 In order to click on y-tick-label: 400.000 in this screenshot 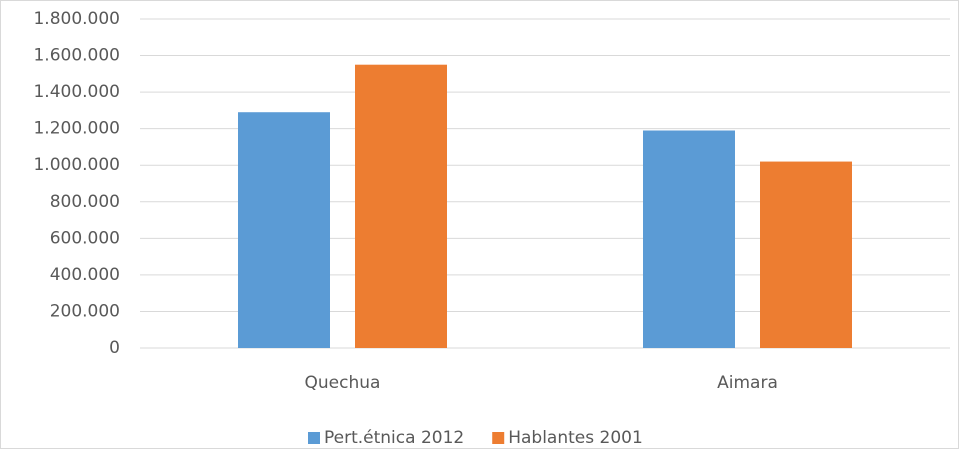, I will do `click(85, 275)`.